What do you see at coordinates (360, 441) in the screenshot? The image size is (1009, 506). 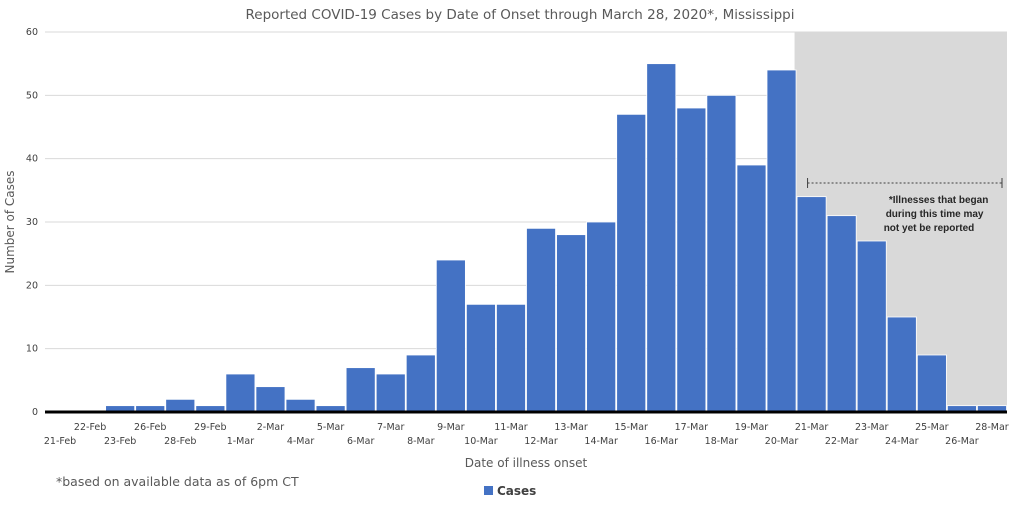 I see `x-tick-label: 6-Mar` at bounding box center [360, 441].